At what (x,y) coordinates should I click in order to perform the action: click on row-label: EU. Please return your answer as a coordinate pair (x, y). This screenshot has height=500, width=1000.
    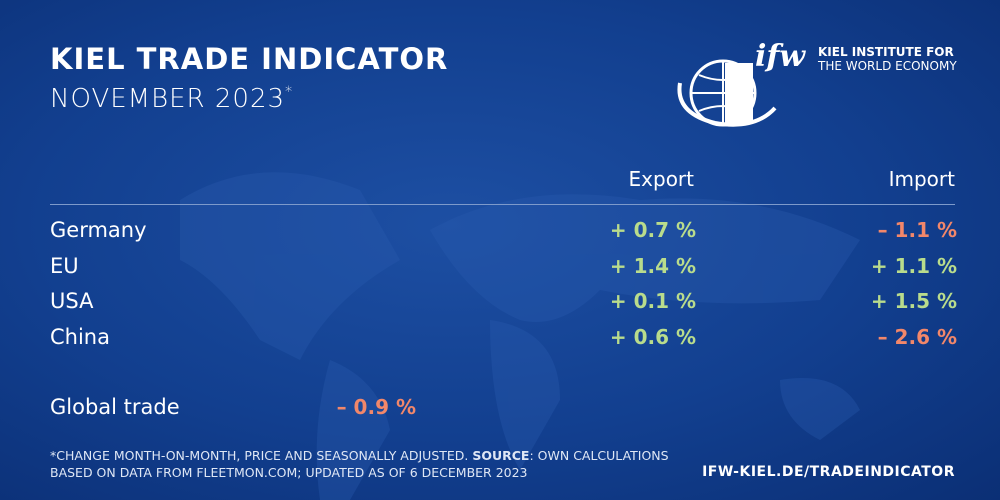
    Looking at the image, I should click on (64, 266).